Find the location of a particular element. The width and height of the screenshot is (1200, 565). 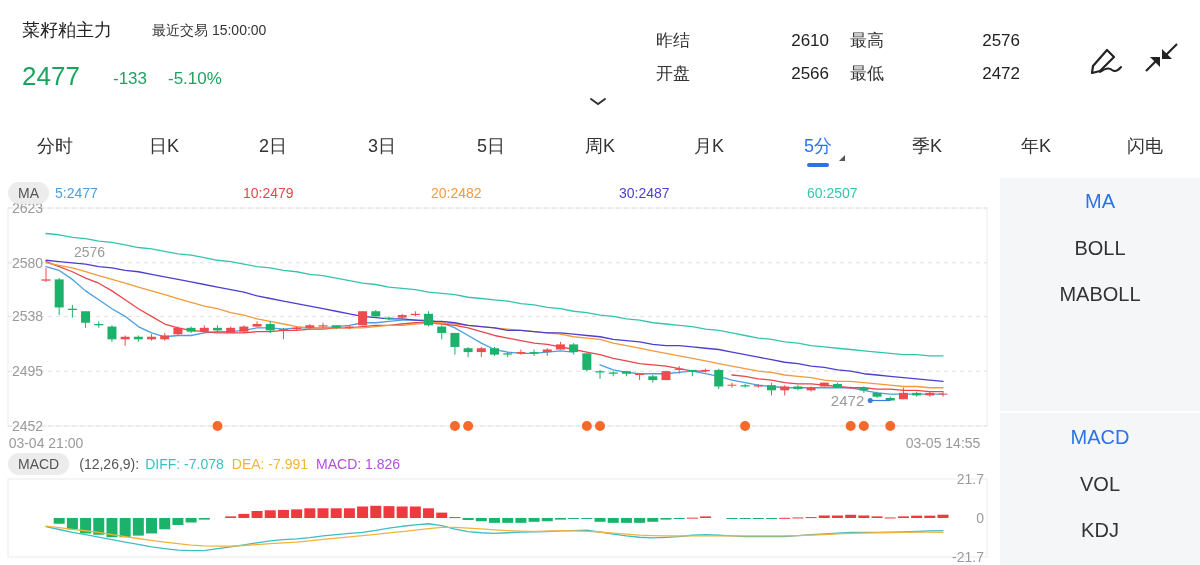

legend-label: 5:2477 is located at coordinates (76, 193).